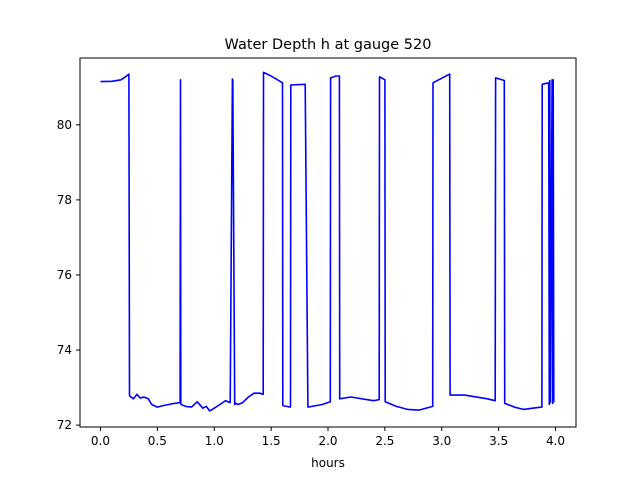 The image size is (640, 480). What do you see at coordinates (64, 125) in the screenshot?
I see `y-tick-label: 80` at bounding box center [64, 125].